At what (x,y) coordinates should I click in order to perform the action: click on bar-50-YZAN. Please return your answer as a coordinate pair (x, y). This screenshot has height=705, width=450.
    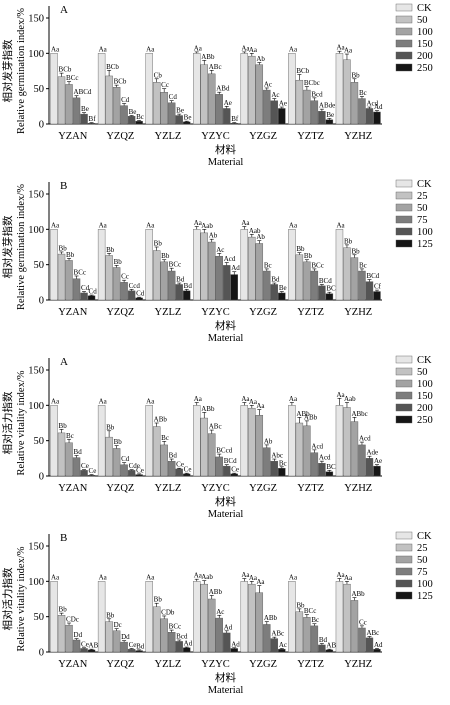
    Looking at the image, I should click on (61, 100).